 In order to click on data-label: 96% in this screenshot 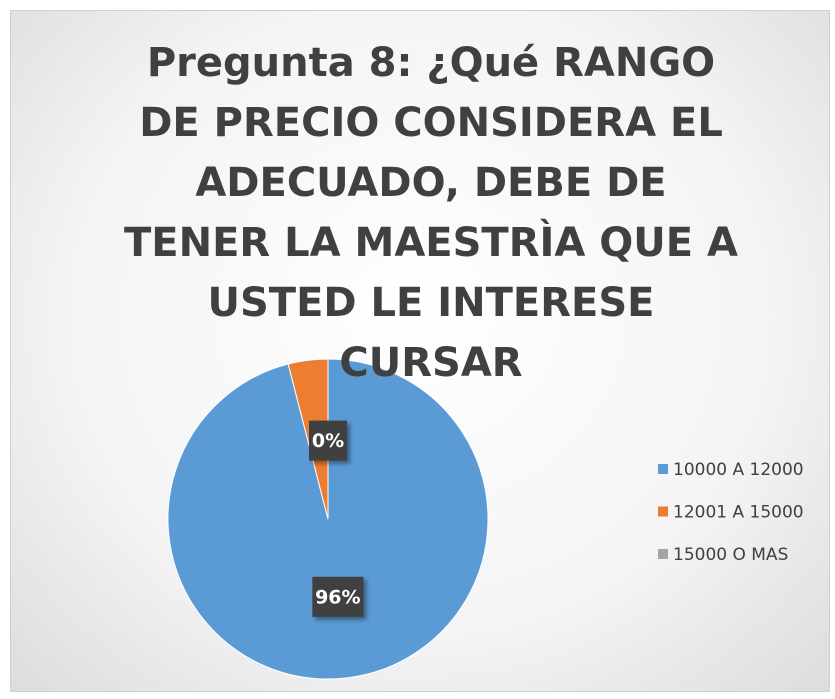, I will do `click(337, 597)`.